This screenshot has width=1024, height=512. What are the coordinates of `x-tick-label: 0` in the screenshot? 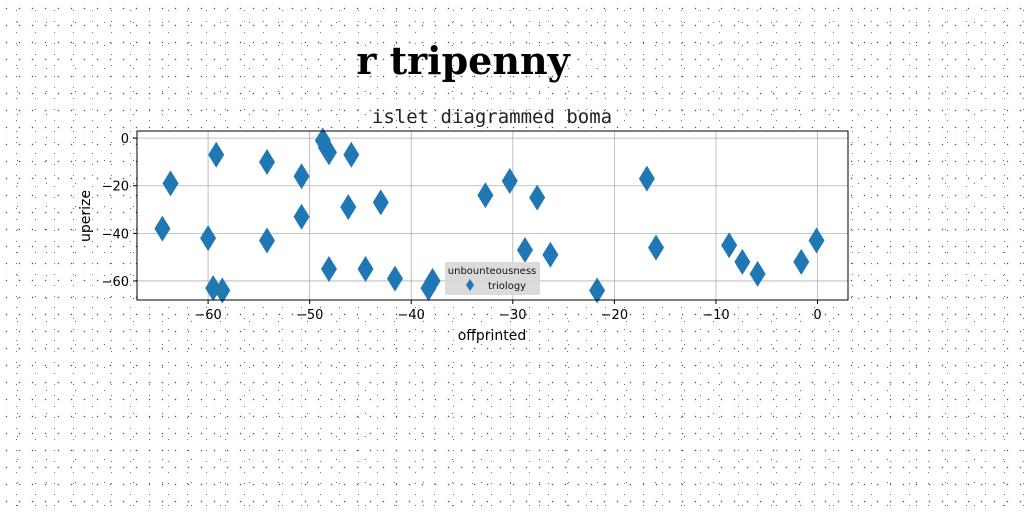 It's located at (817, 315).